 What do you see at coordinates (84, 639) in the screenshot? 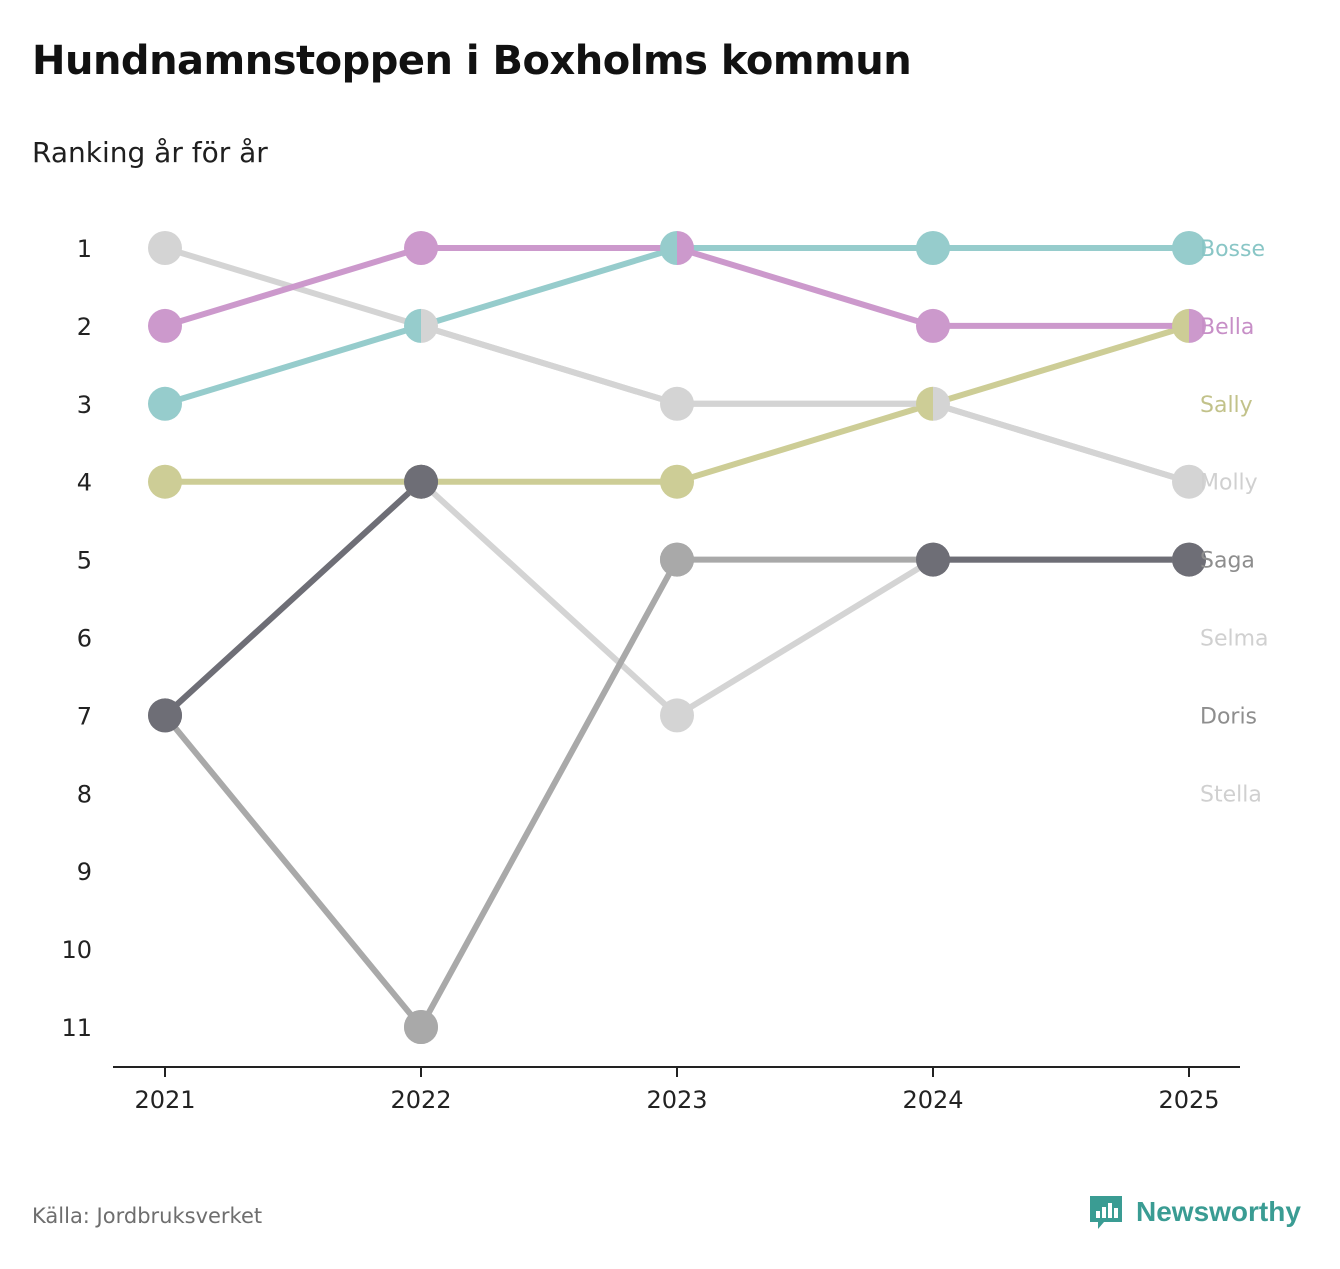
I see `y-tick-label: 6` at bounding box center [84, 639].